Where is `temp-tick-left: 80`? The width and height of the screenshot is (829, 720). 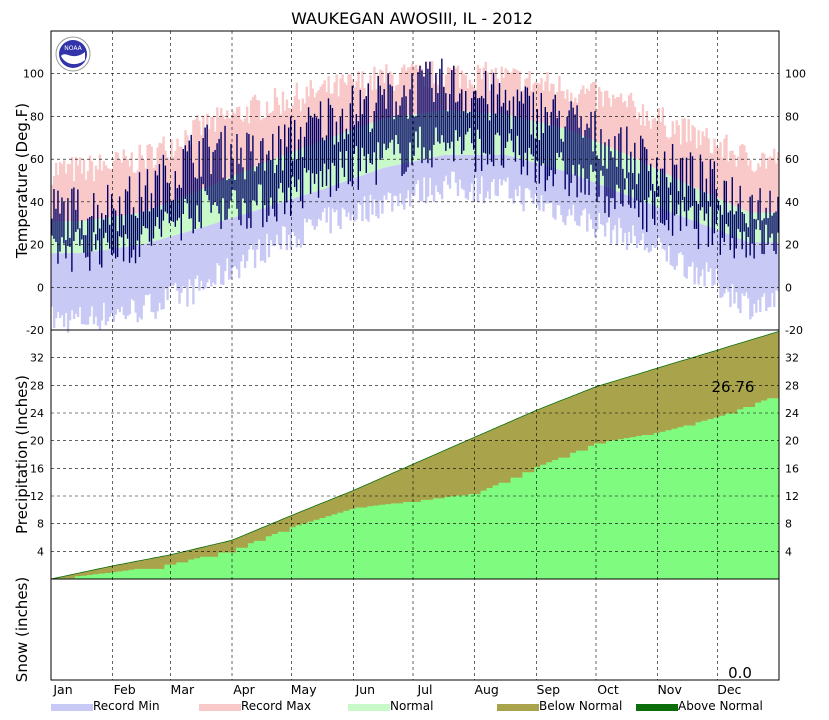 temp-tick-left: 80 is located at coordinates (37, 116).